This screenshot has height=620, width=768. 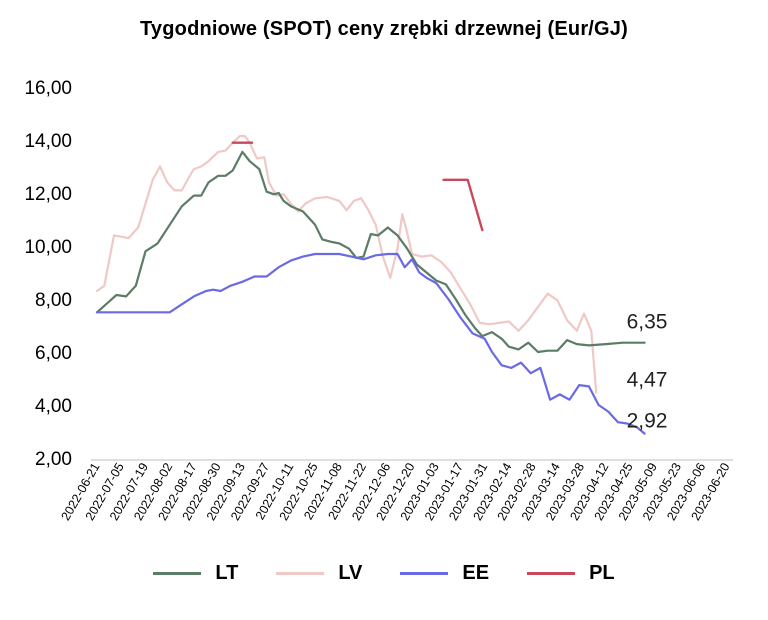 I want to click on y-tick-label: 6,00, so click(x=53, y=353).